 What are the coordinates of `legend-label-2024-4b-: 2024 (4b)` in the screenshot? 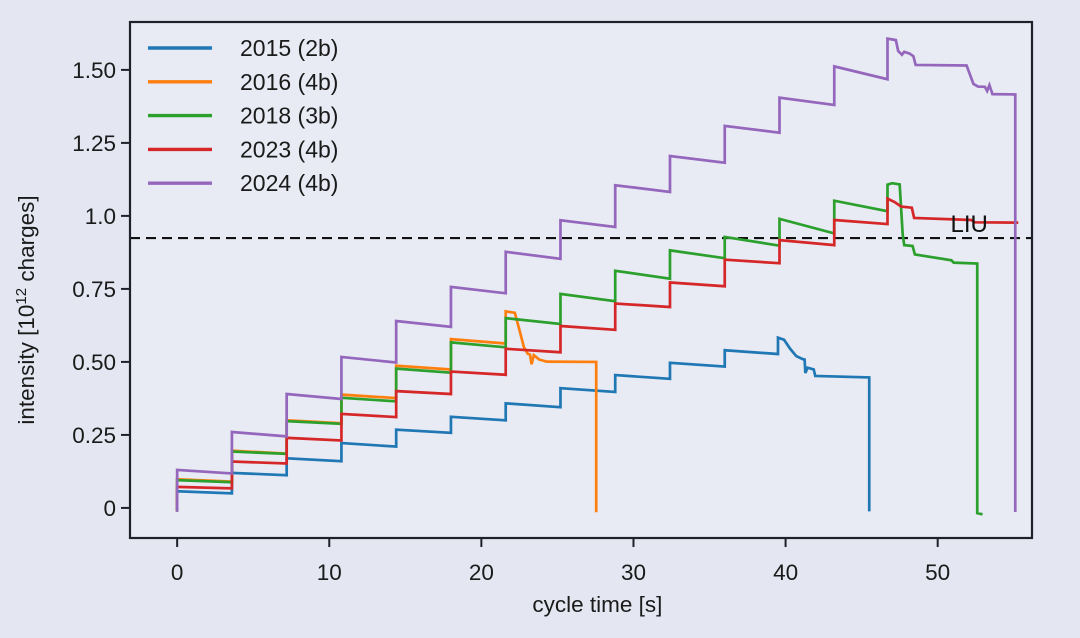 It's located at (289, 183).